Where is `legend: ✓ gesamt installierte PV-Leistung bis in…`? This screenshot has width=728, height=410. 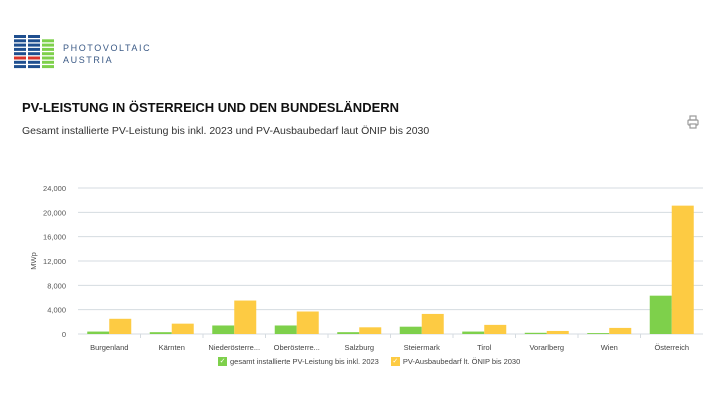
legend: ✓ gesamt installierte PV-Leistung bis in… is located at coordinates (369, 361).